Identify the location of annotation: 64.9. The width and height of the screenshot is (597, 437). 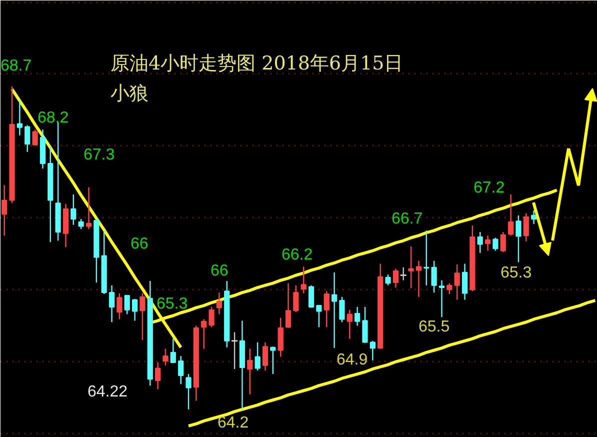
(352, 360).